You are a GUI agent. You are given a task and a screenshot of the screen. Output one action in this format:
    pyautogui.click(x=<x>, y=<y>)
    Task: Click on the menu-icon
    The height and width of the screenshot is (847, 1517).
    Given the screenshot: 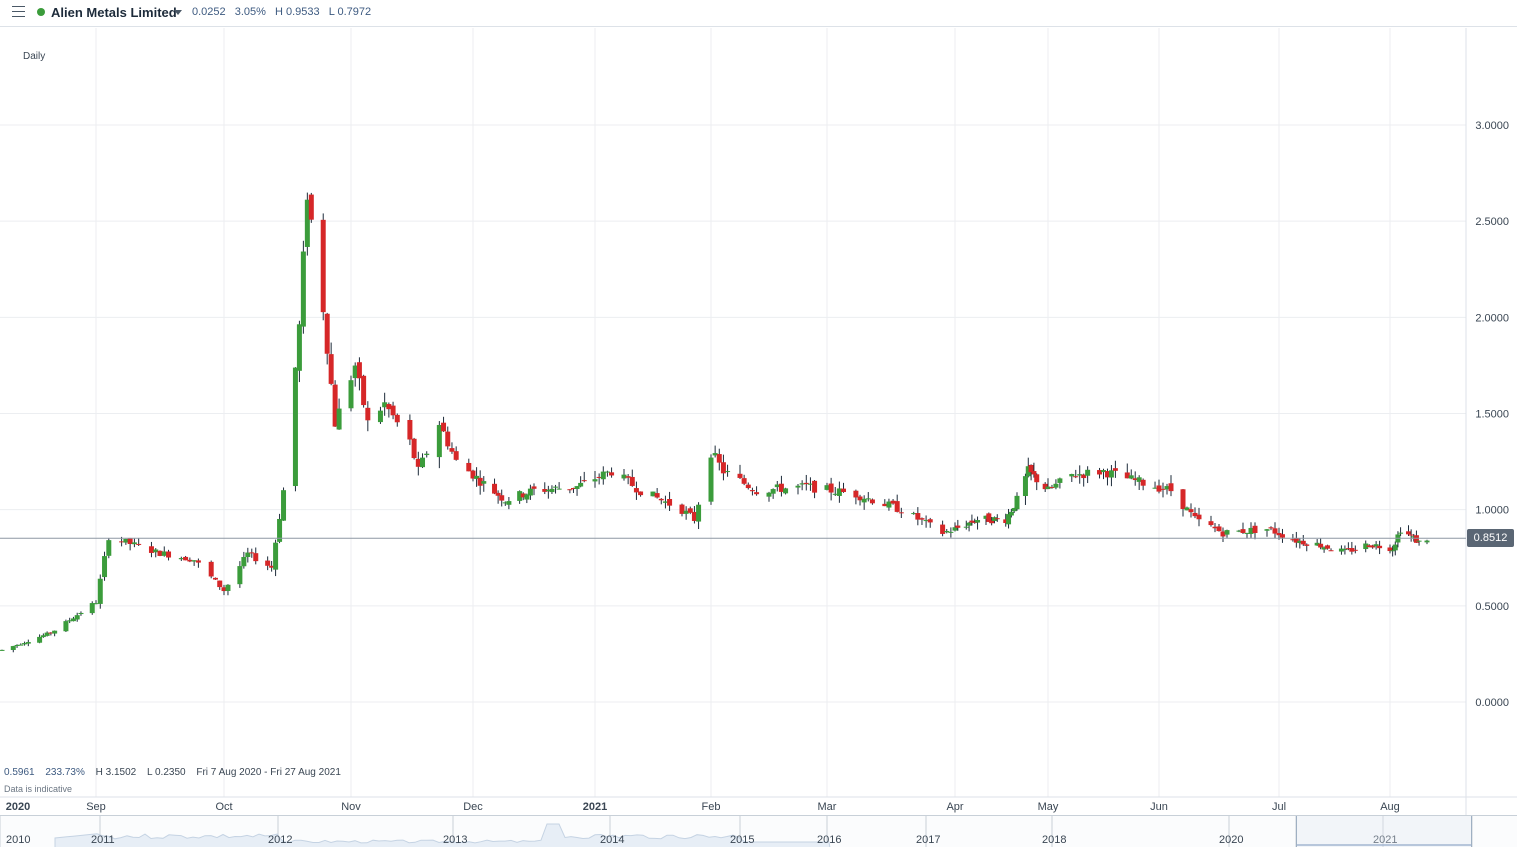 What is the action you would take?
    pyautogui.click(x=18, y=12)
    